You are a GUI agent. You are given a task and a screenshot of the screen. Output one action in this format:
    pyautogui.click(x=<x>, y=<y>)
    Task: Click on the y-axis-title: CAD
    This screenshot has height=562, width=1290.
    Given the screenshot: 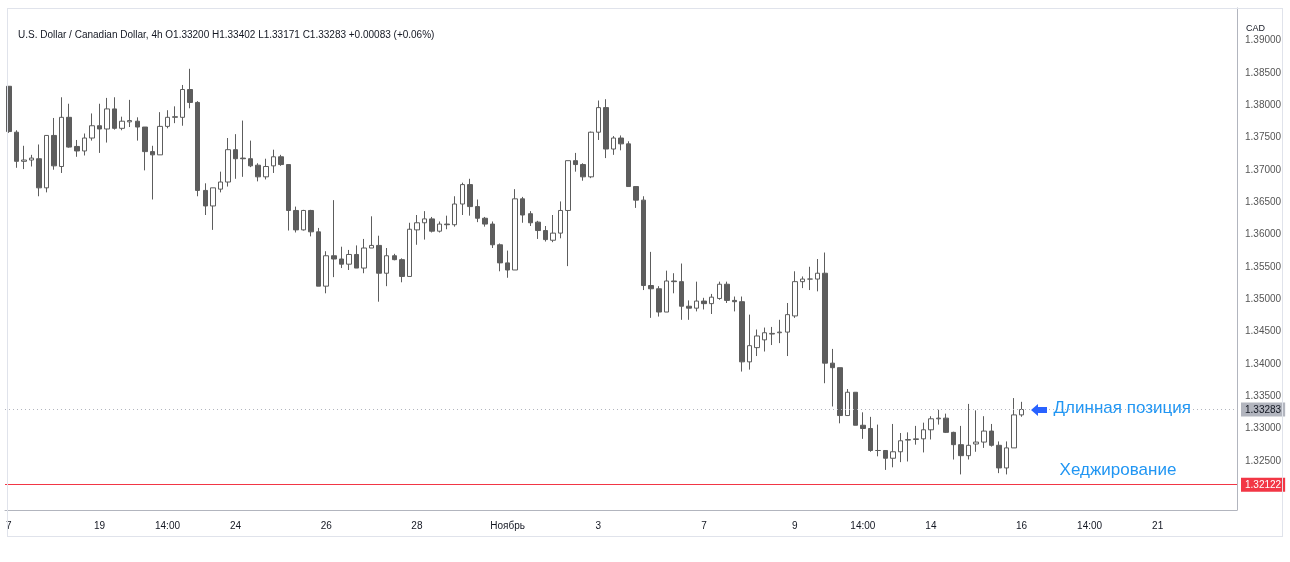 What is the action you would take?
    pyautogui.click(x=1256, y=27)
    